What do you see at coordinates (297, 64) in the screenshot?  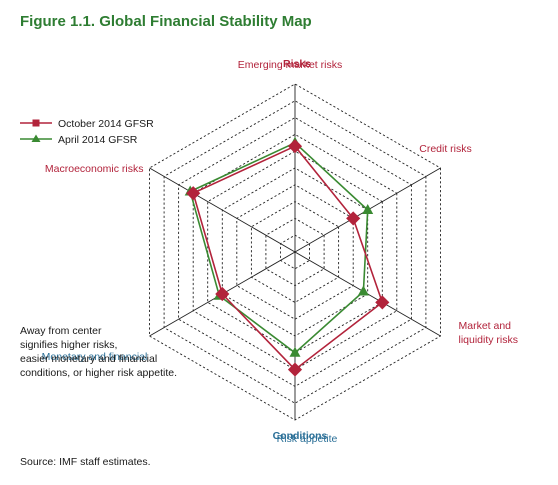 I see `group-label-risks: Risks` at bounding box center [297, 64].